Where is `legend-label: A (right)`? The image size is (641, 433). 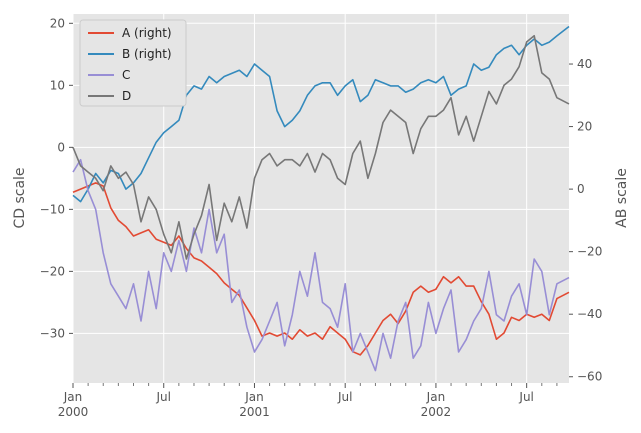 legend-label: A (right) is located at coordinates (147, 33).